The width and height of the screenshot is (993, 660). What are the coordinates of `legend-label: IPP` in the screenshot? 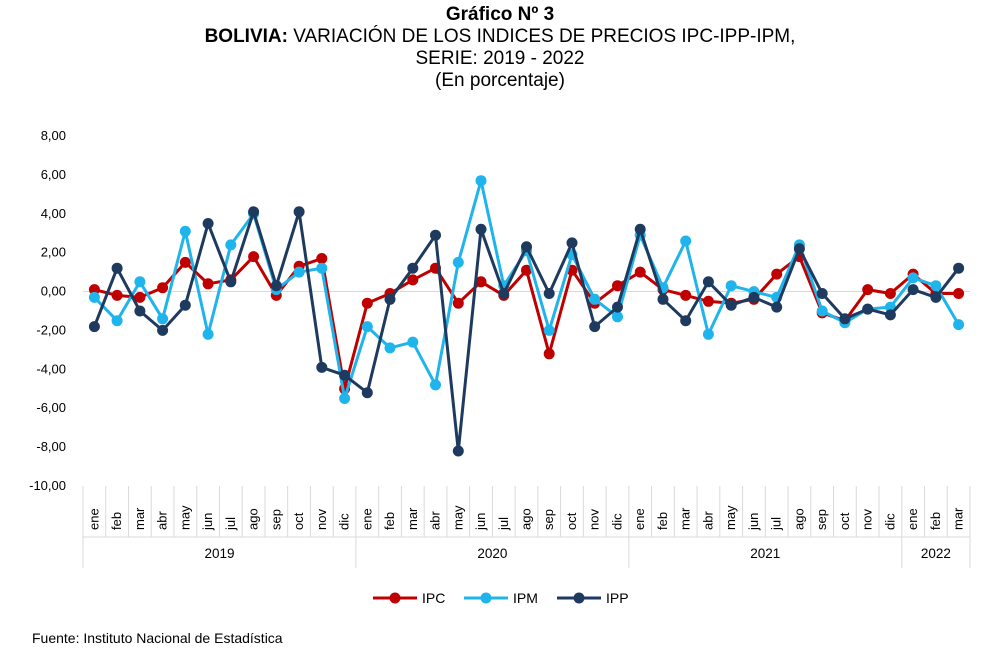 It's located at (617, 598).